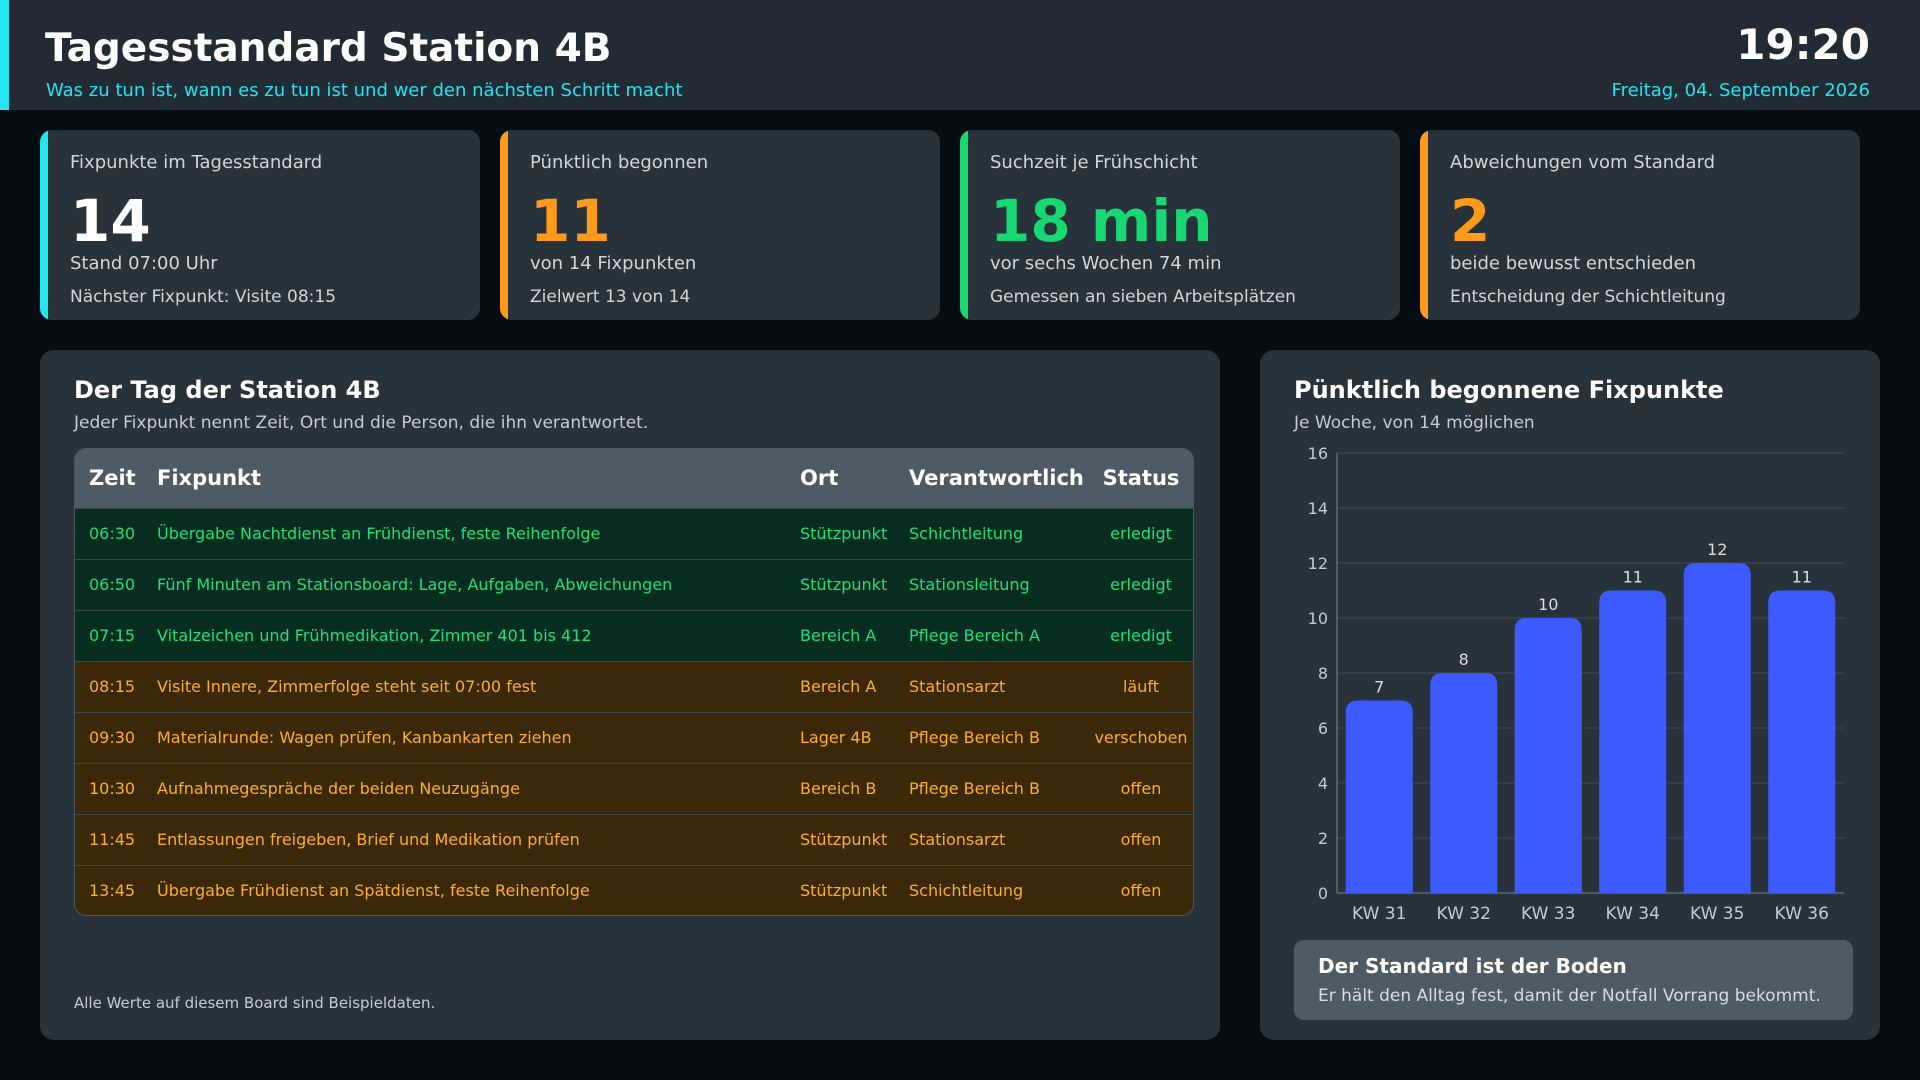  I want to click on kpi-detail: von 14 Fixpunkten, so click(613, 263).